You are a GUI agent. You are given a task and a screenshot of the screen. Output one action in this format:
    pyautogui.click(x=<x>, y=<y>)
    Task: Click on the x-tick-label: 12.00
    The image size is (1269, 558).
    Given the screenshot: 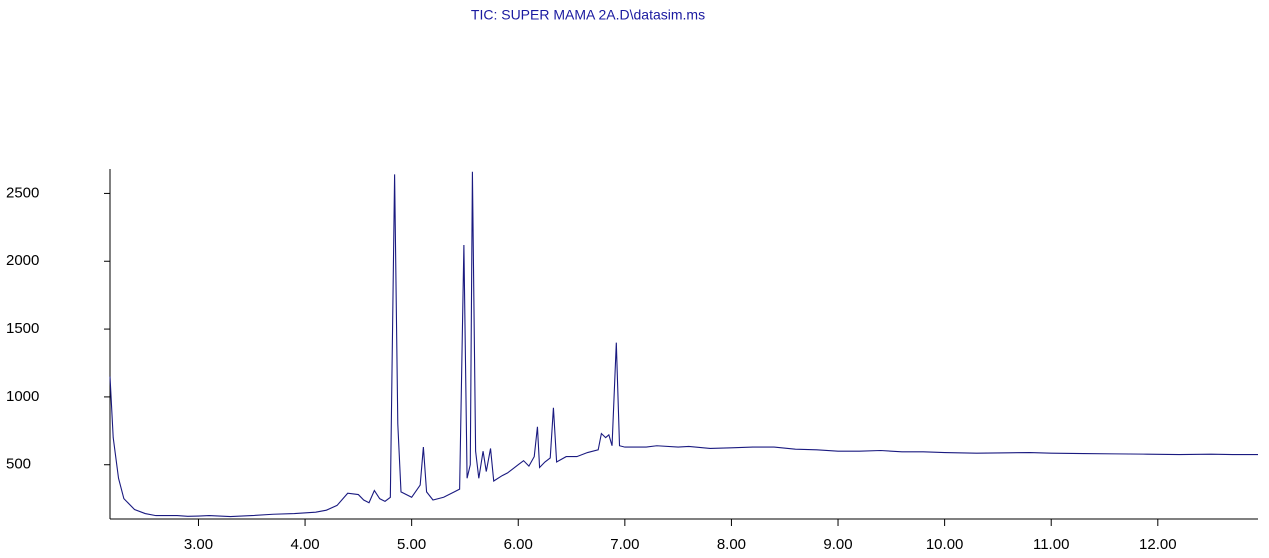 What is the action you would take?
    pyautogui.click(x=1158, y=544)
    